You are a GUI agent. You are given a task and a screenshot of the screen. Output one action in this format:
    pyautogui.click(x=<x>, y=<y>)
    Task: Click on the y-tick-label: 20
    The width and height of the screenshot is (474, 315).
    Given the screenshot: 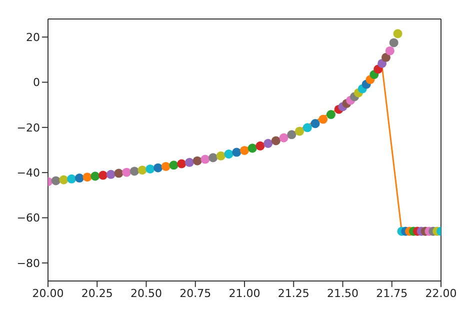 What is the action you would take?
    pyautogui.click(x=33, y=37)
    